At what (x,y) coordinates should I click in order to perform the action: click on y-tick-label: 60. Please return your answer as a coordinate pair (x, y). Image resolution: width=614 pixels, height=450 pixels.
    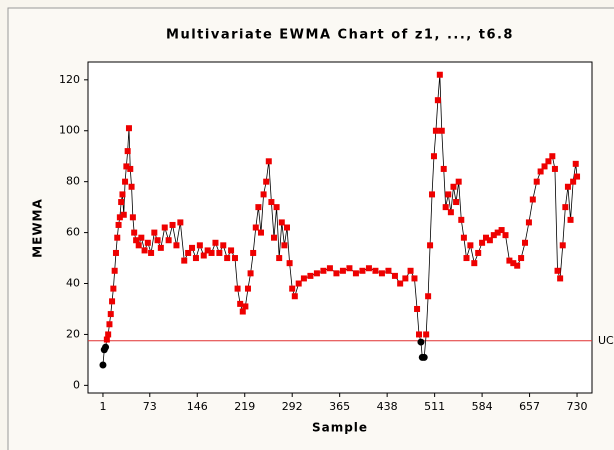
    Looking at the image, I should click on (73, 232).